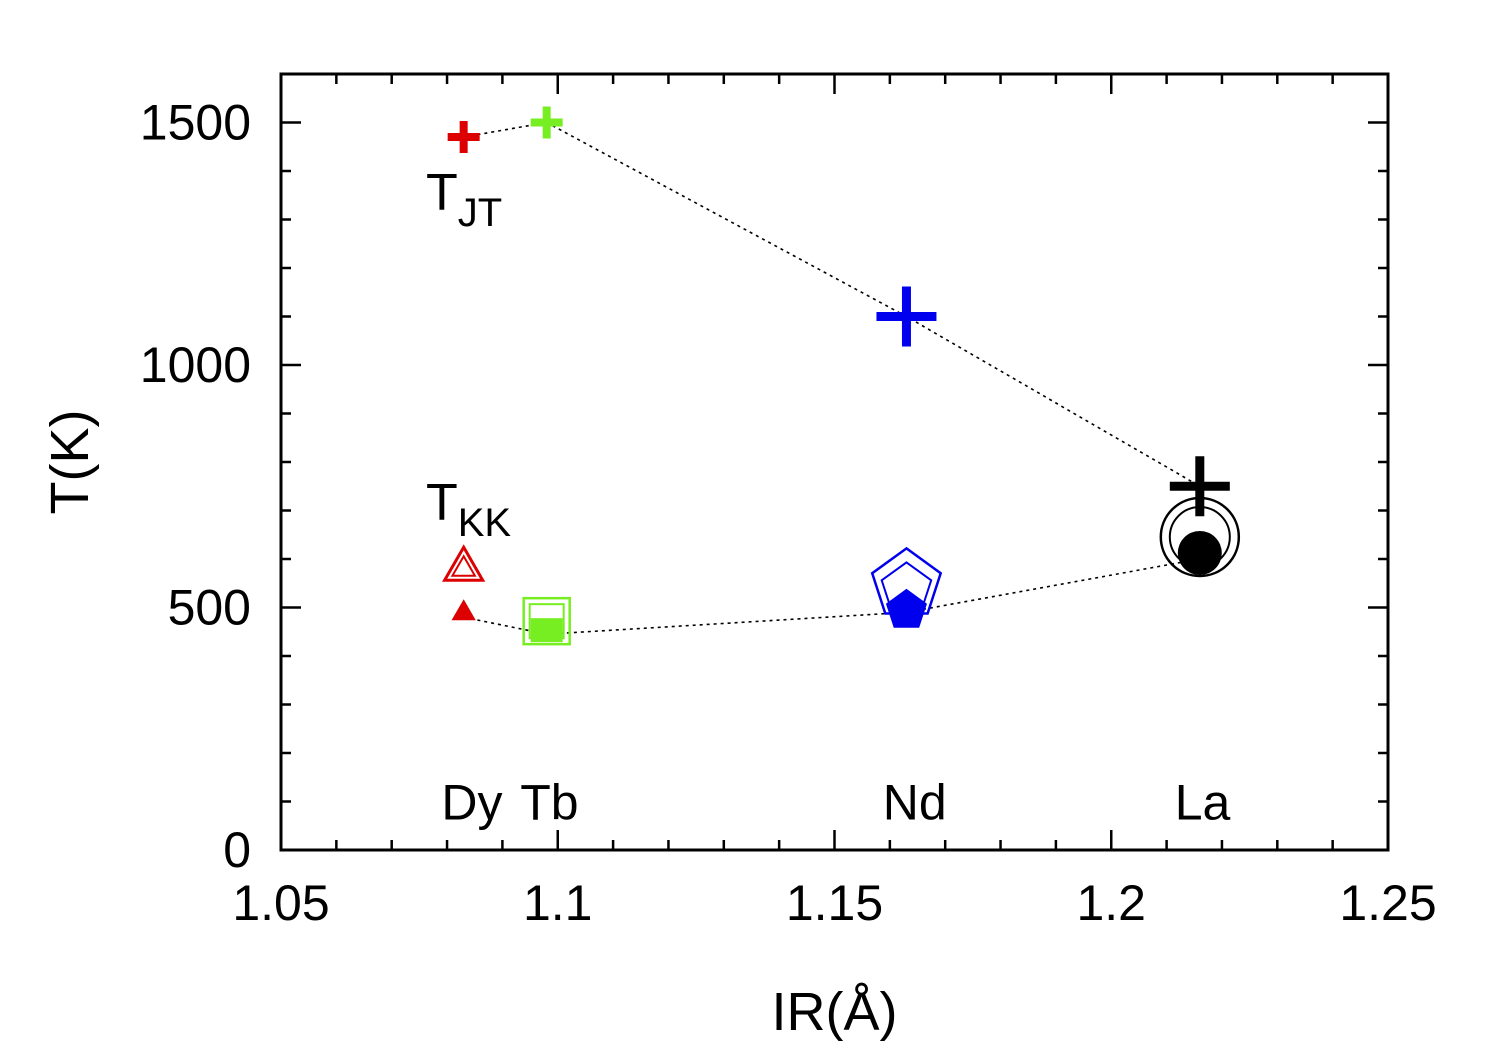 The image size is (1500, 1050). I want to click on marker-kk-tb, so click(546, 621).